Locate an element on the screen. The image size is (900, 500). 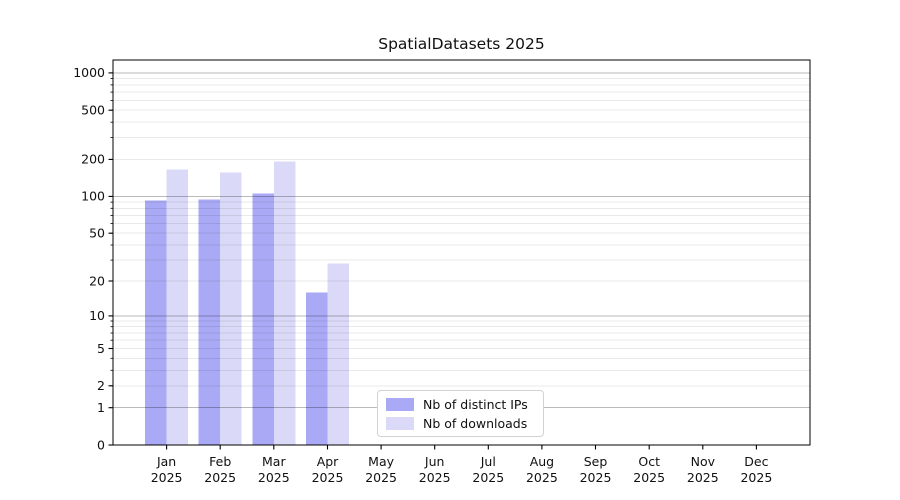
y-tick-label: 200 is located at coordinates (93, 159).